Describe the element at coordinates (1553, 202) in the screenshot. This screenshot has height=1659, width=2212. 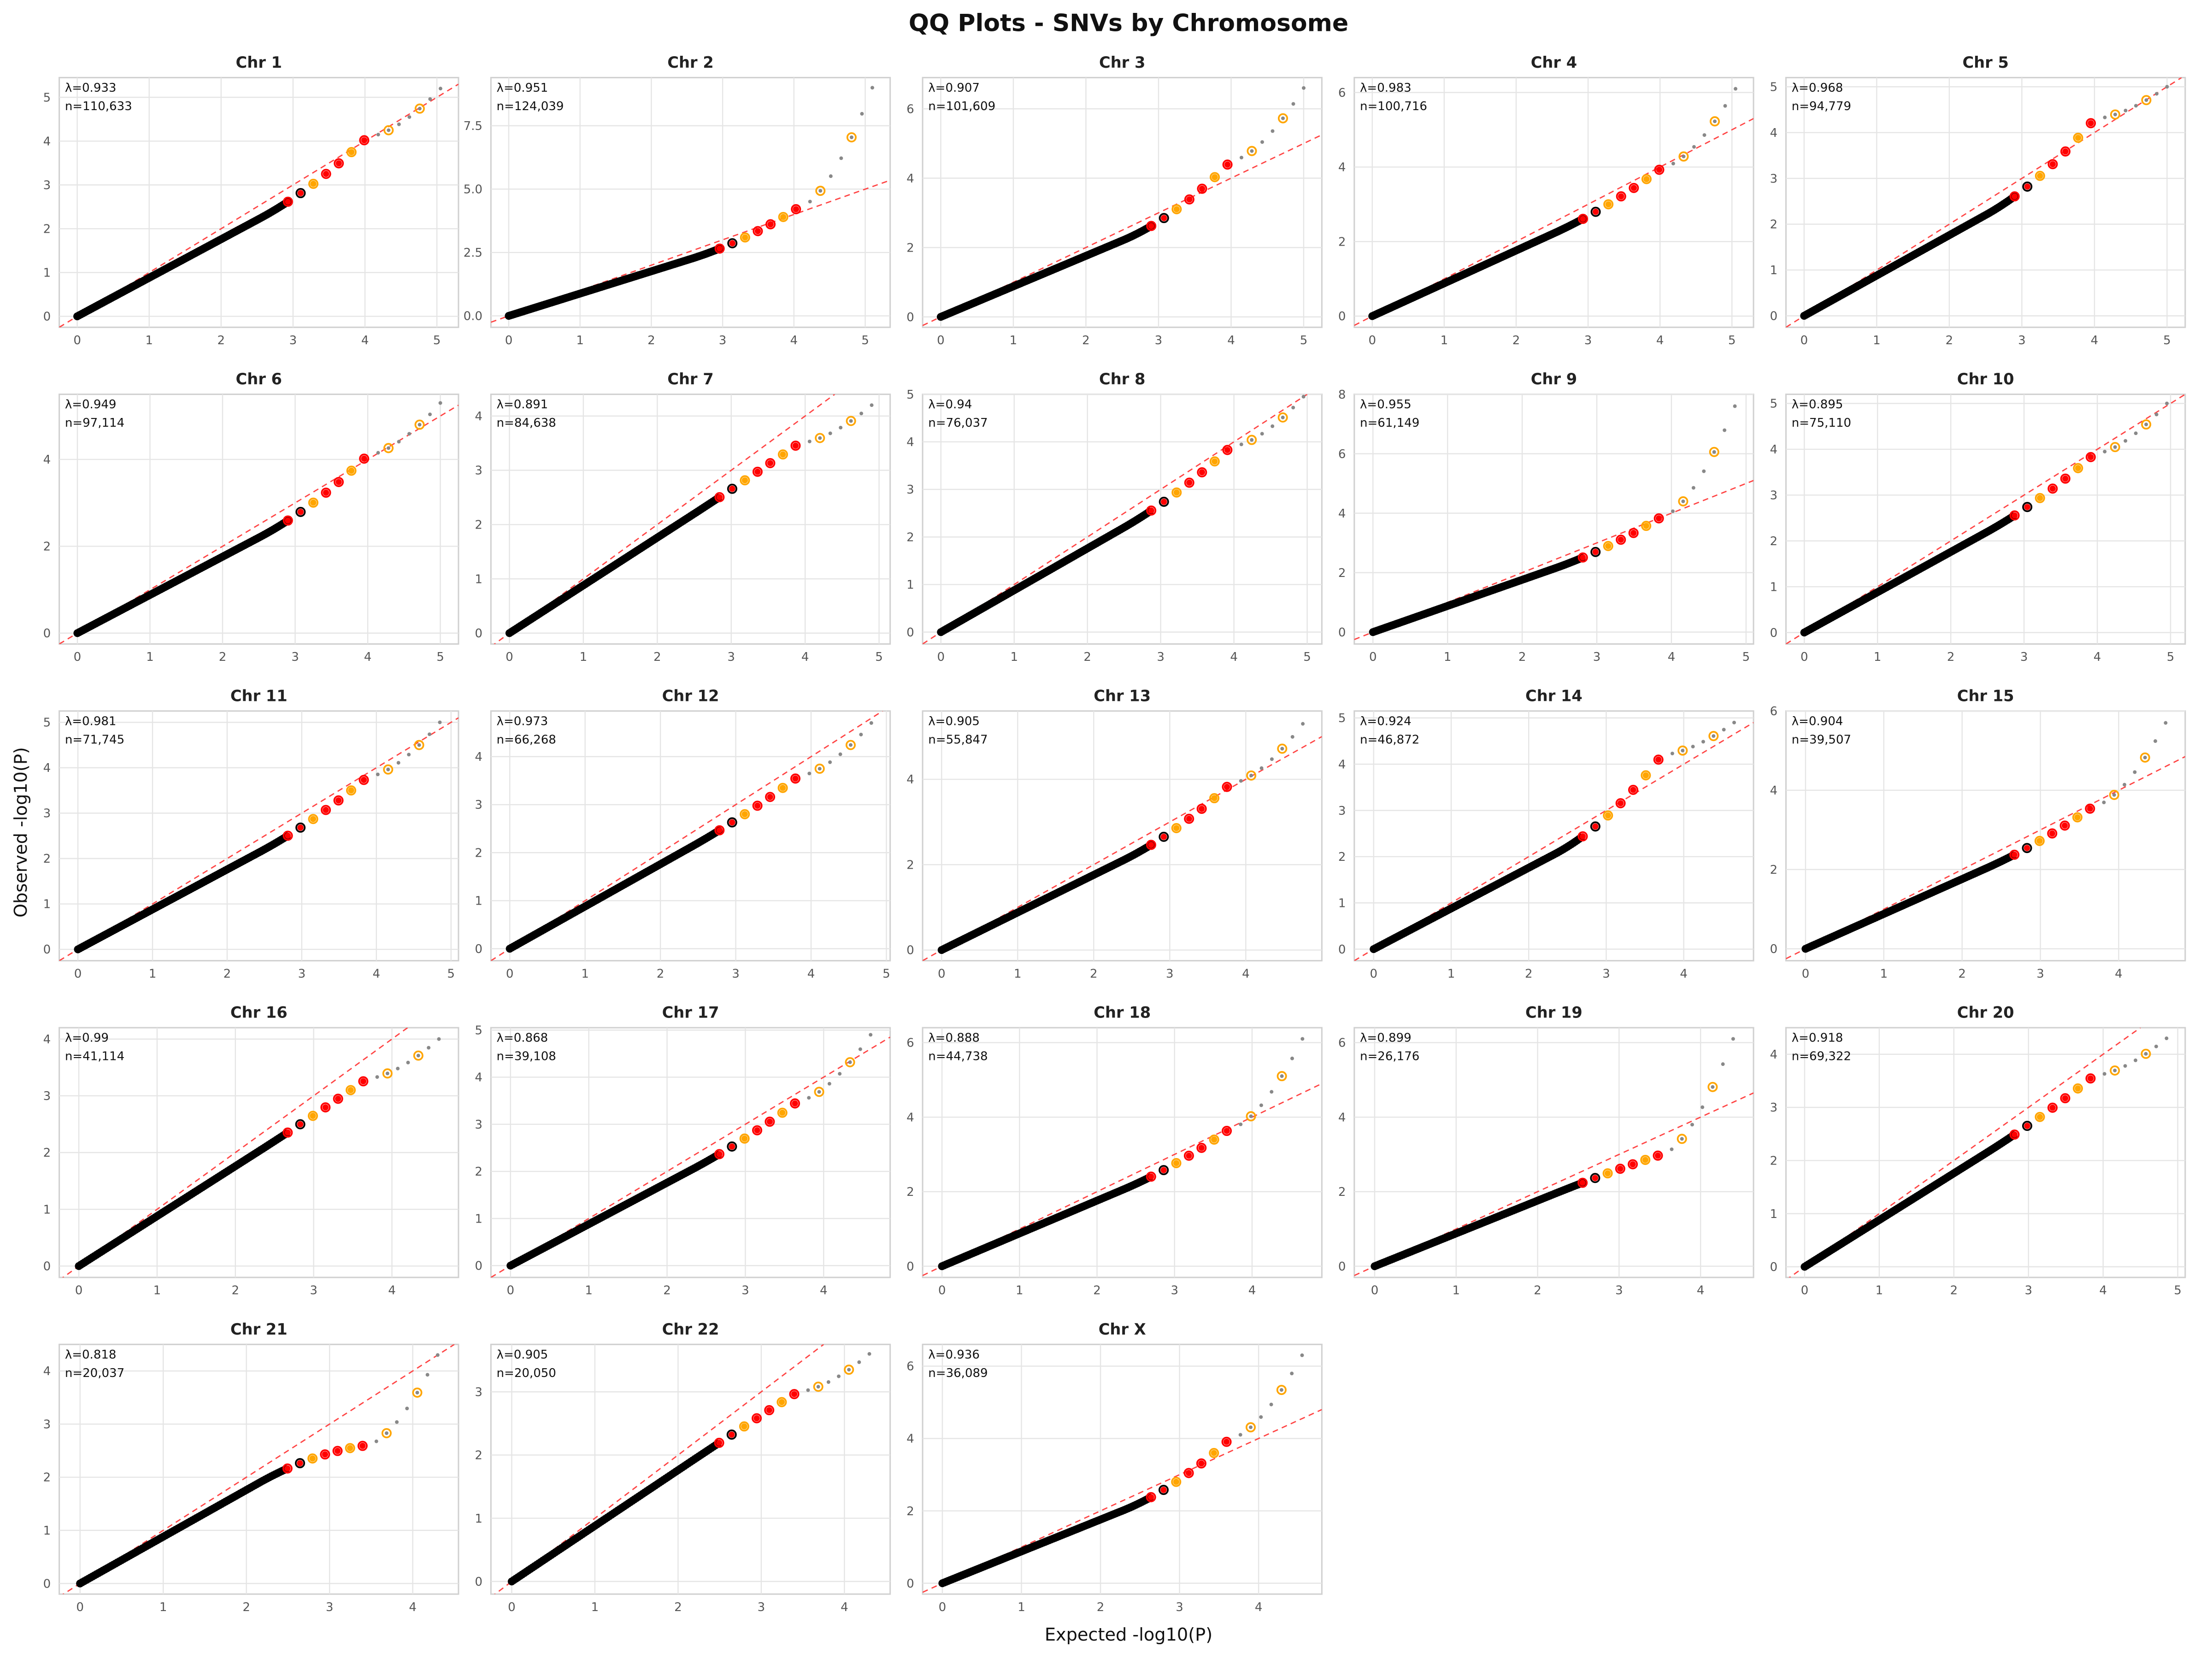
I see `plot-area` at that location.